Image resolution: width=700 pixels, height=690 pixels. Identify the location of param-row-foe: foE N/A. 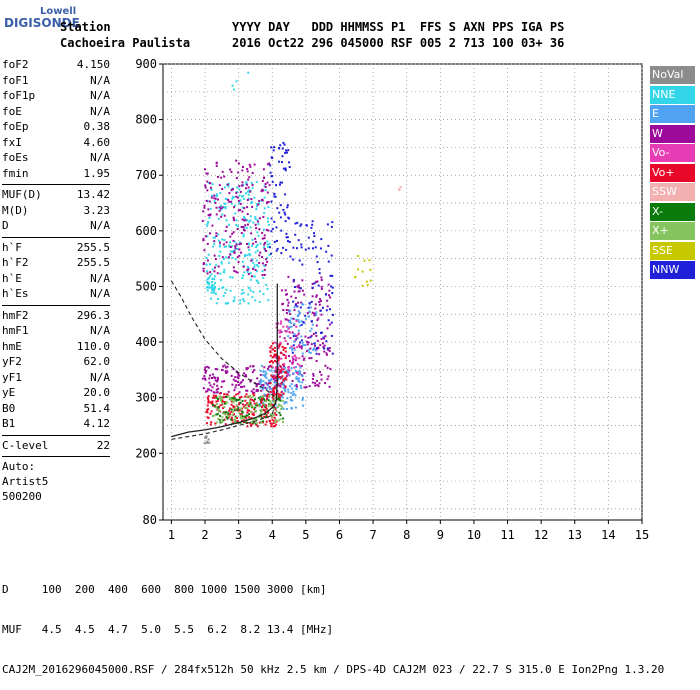
(56, 113).